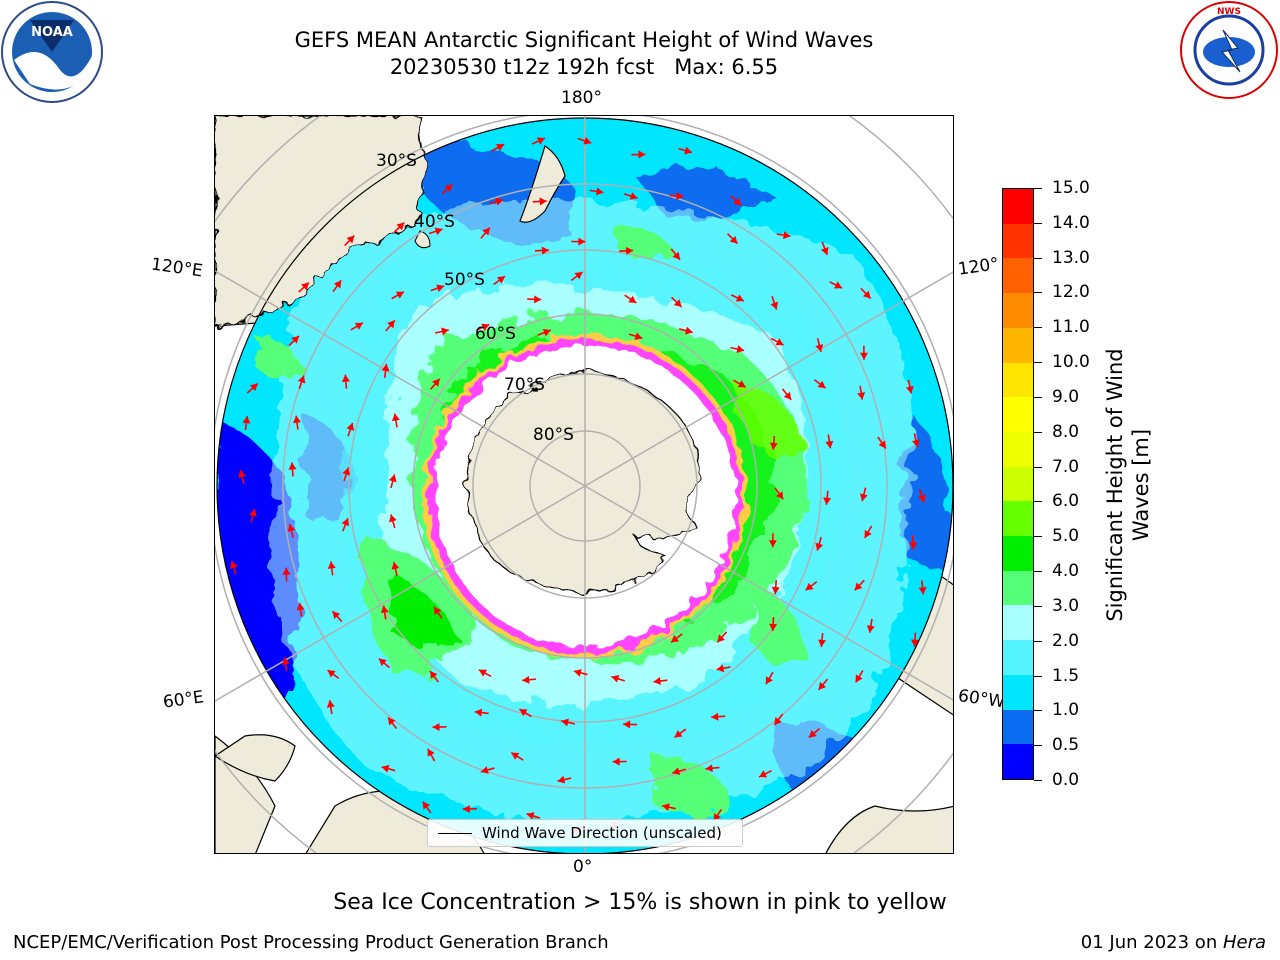  I want to click on lon-label-0: 0°, so click(583, 867).